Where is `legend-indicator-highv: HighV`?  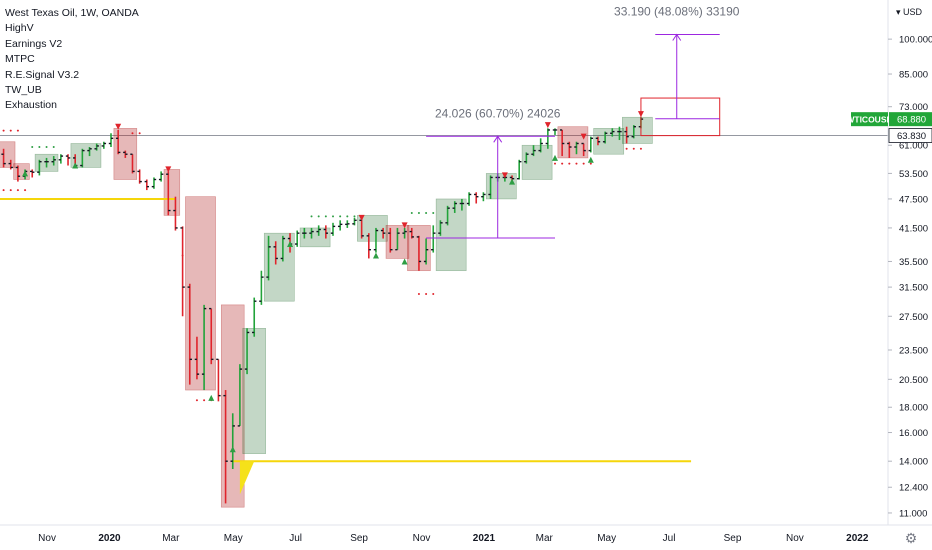 legend-indicator-highv: HighV is located at coordinates (19, 28).